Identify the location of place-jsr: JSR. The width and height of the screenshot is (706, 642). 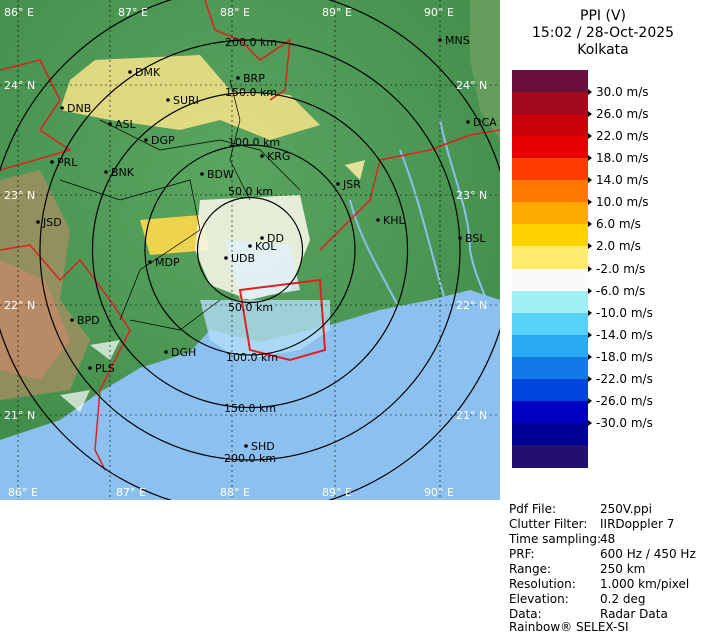
(348, 184).